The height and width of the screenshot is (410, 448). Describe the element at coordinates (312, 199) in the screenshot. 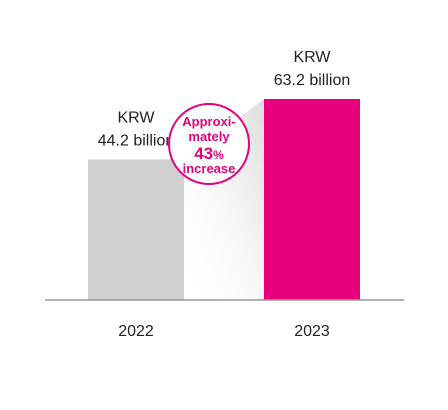

I see `bar-2023` at that location.